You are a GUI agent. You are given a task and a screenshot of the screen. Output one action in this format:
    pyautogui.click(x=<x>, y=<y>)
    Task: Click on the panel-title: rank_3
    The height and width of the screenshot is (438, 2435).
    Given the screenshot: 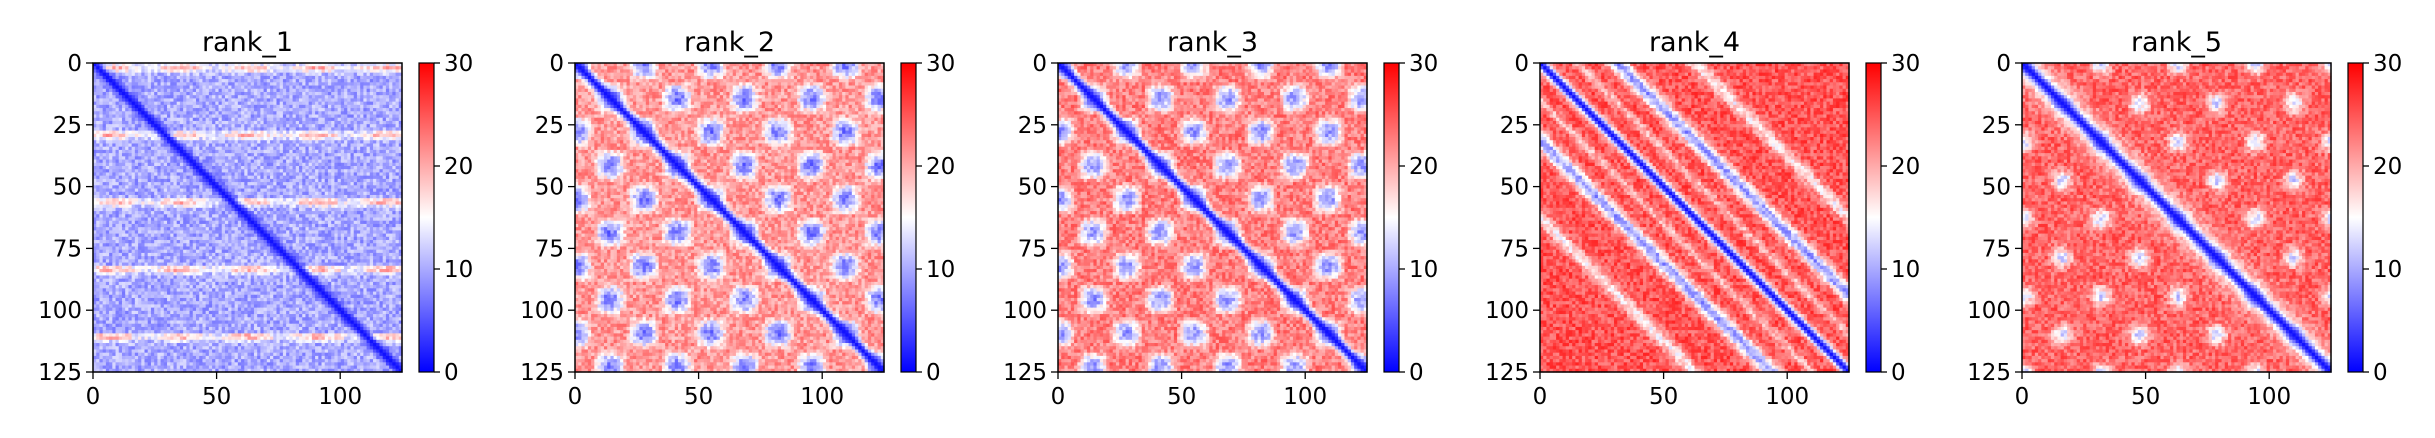 What is the action you would take?
    pyautogui.click(x=1212, y=42)
    